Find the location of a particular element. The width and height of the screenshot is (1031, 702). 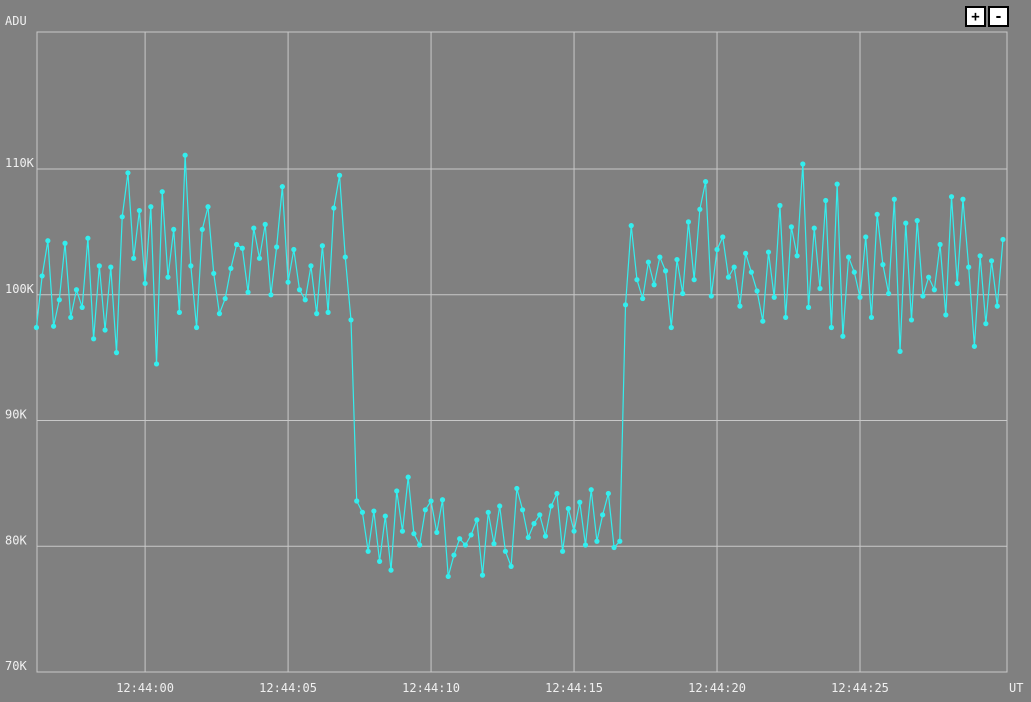

zoom-out-box is located at coordinates (998, 16).